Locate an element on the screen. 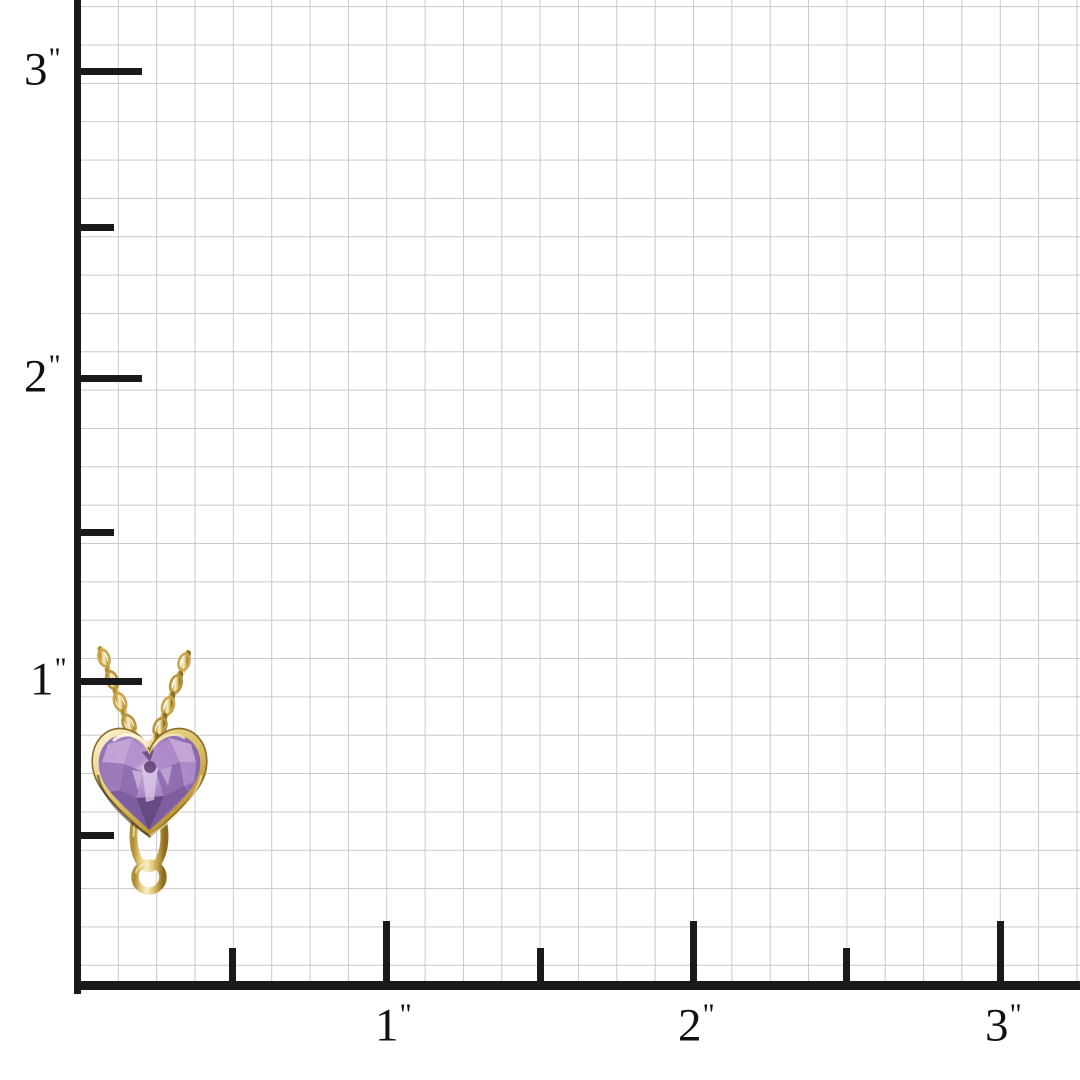 The image size is (1080, 1080). x-axis-label-3in: 3" is located at coordinates (1003, 1025).